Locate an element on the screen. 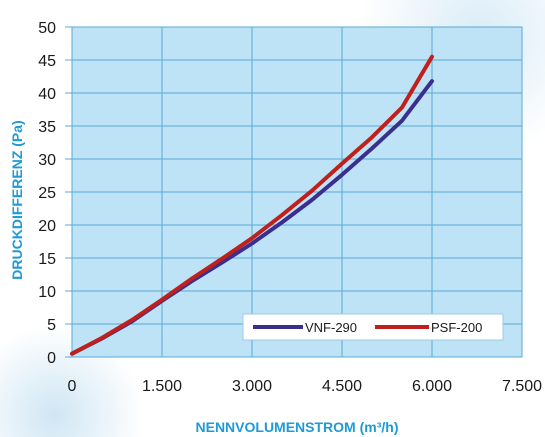  y-tick-label: 15 is located at coordinates (47, 259).